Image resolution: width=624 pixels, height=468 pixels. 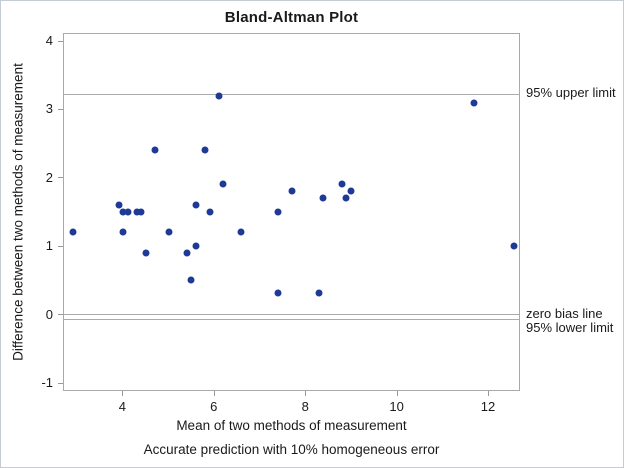 What do you see at coordinates (49, 41) in the screenshot?
I see `y-axis-tick-label: 4` at bounding box center [49, 41].